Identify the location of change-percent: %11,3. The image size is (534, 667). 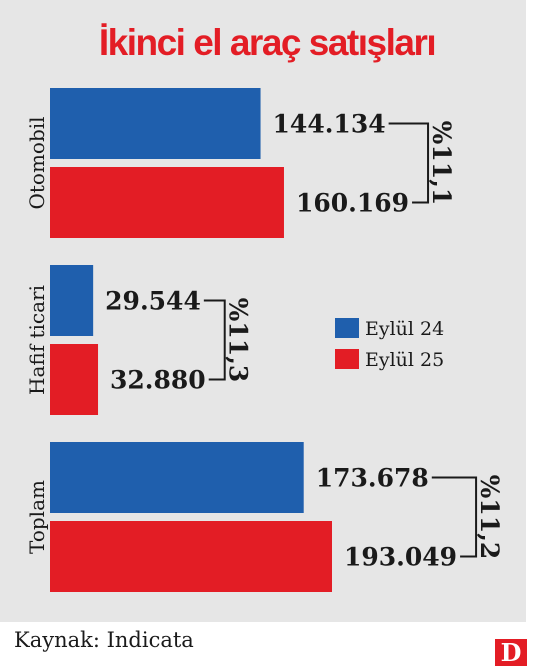
(238, 340).